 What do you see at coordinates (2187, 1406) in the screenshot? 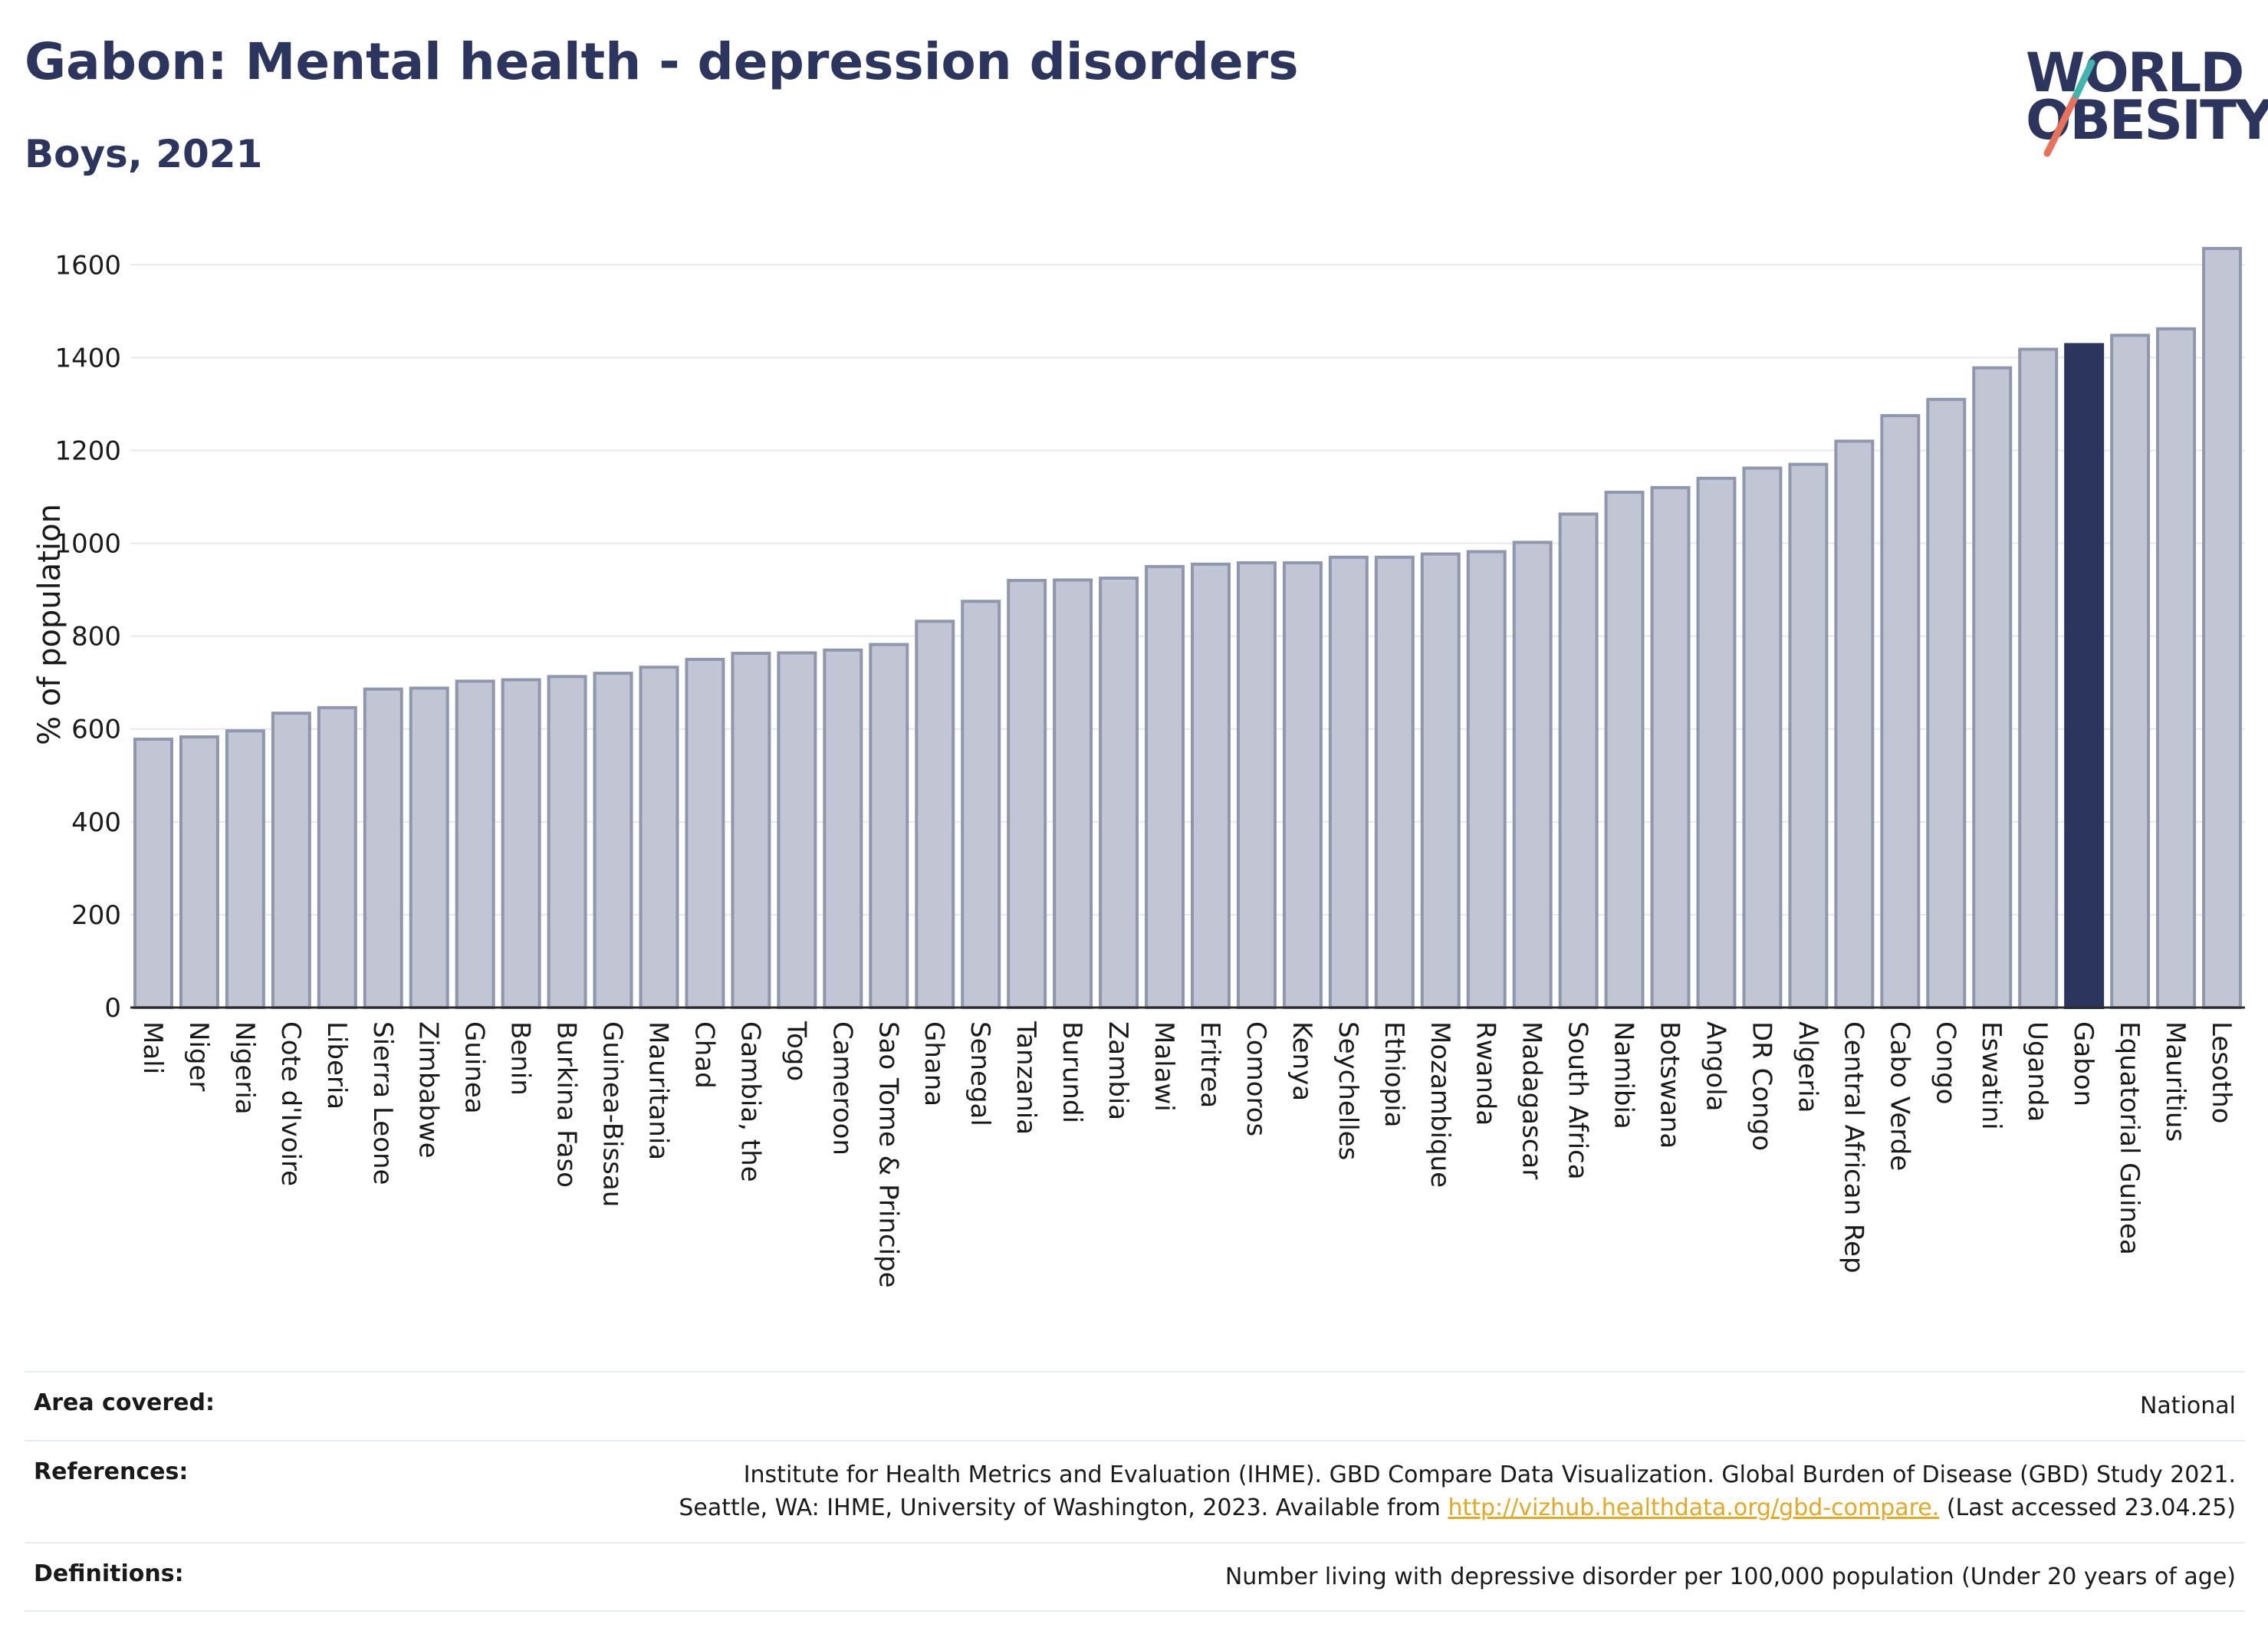
I see `area-value: National` at bounding box center [2187, 1406].